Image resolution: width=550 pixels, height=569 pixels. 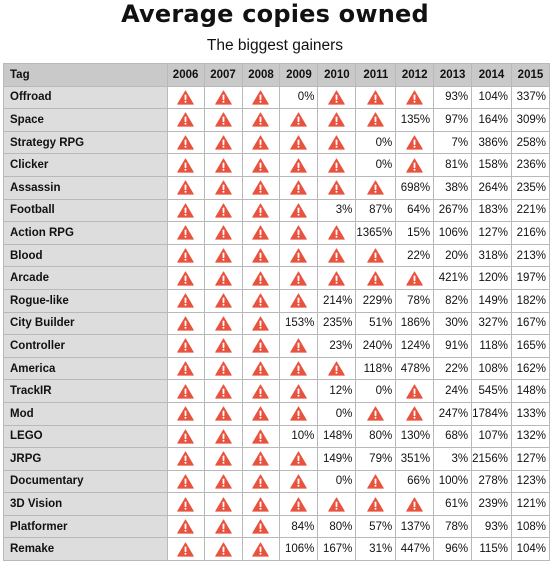 What do you see at coordinates (415, 436) in the screenshot?
I see `value-cell: 130%` at bounding box center [415, 436].